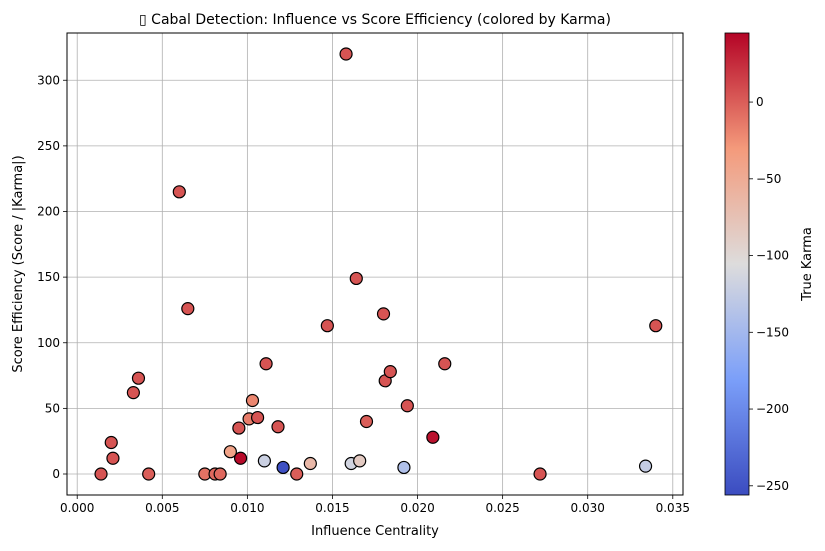  I want to click on y-tick-label: 0, so click(56, 474).